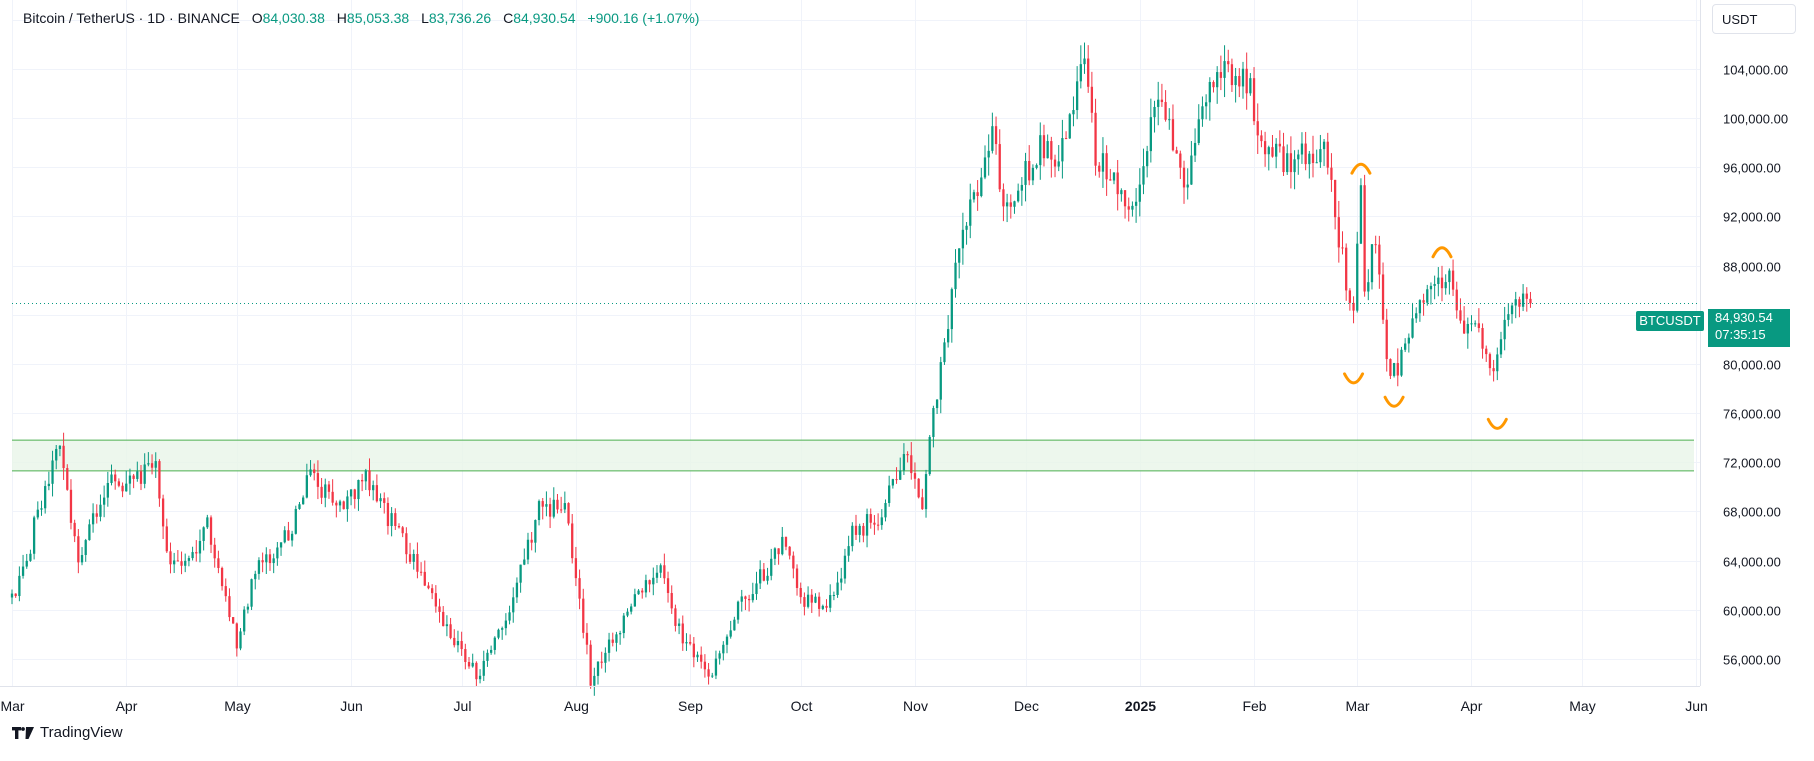 The width and height of the screenshot is (1814, 761). What do you see at coordinates (1026, 706) in the screenshot?
I see `time-tick-label: Dec` at bounding box center [1026, 706].